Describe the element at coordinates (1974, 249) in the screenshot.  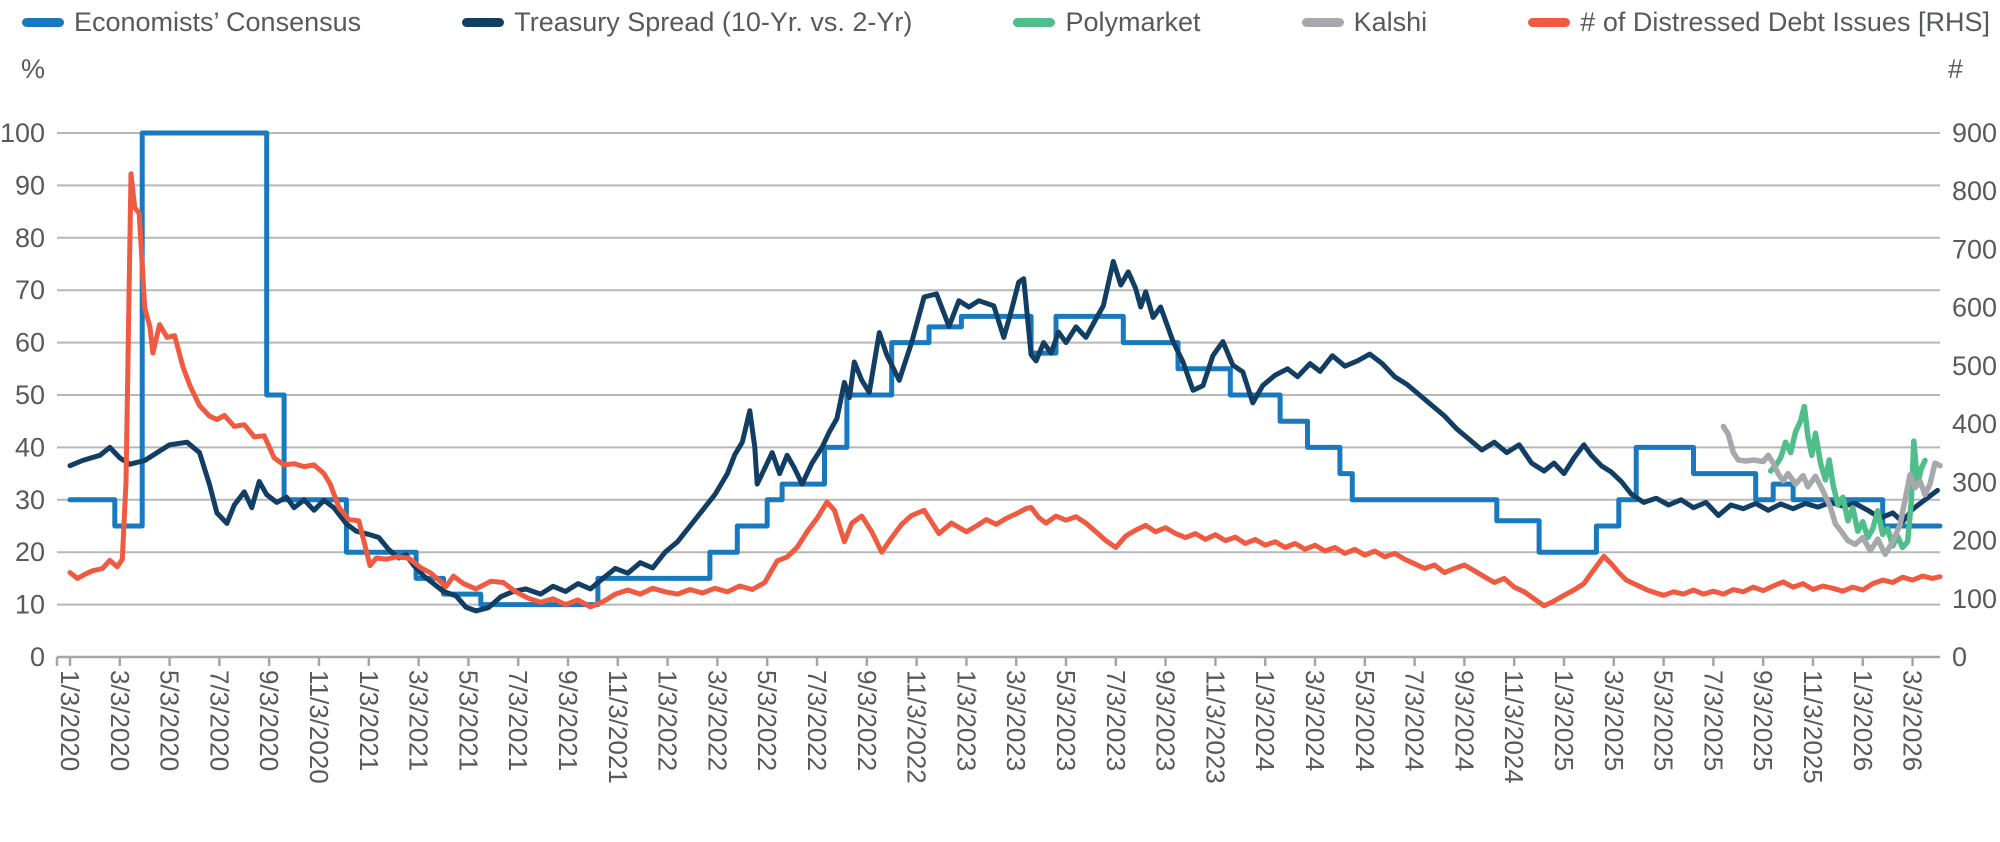
I see `y-axis-right-label: 700` at that location.